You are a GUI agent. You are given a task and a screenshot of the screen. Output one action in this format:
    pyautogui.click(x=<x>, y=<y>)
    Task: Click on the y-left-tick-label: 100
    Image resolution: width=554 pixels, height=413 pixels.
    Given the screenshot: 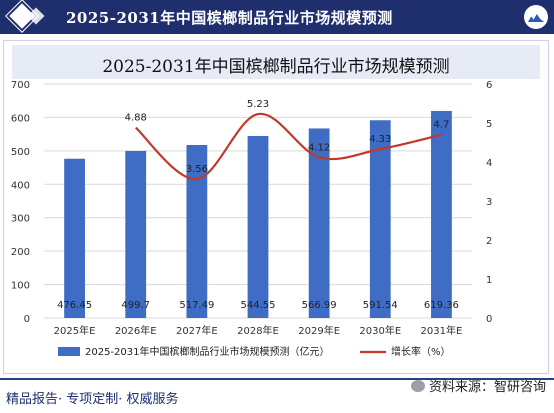 What is the action you would take?
    pyautogui.click(x=20, y=286)
    